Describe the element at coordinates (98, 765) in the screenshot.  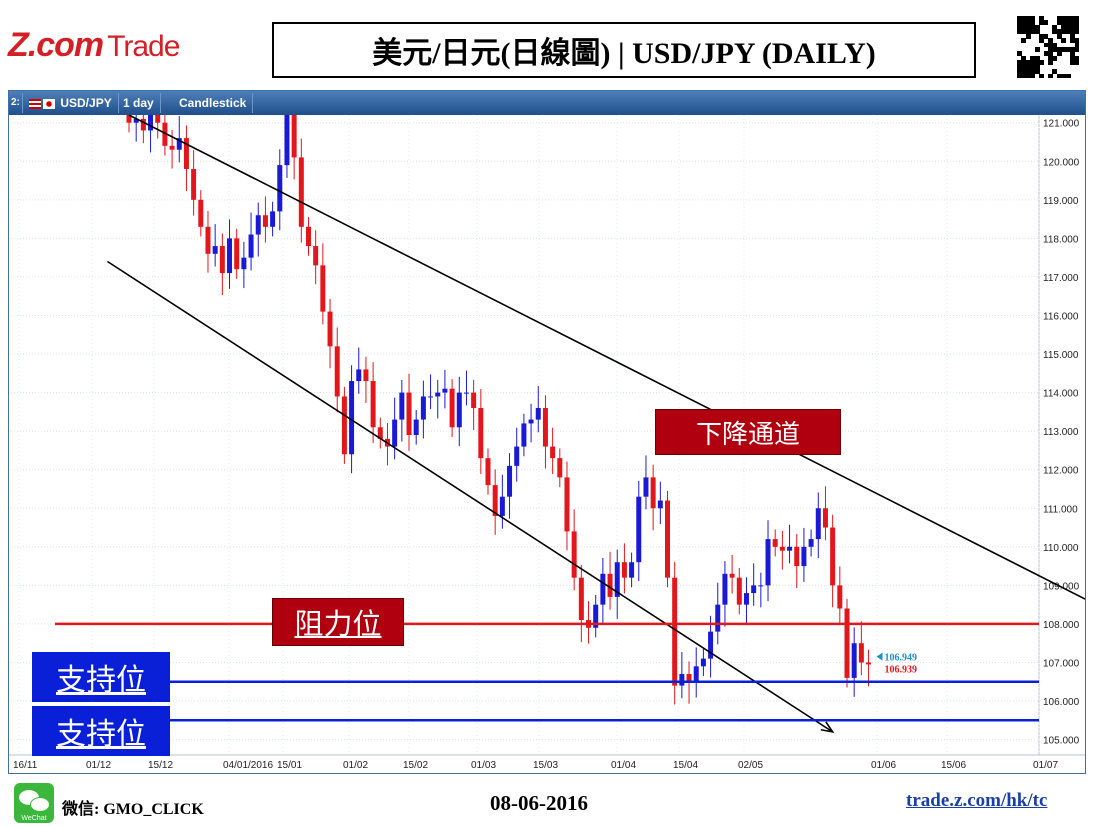
I see `x-tick-label: 01/12` at that location.